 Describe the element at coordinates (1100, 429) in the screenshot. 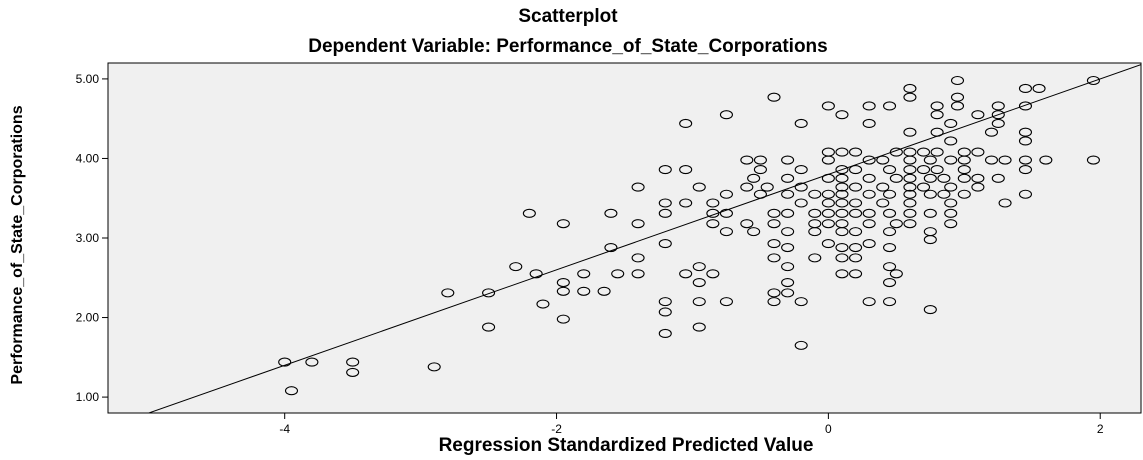

I see `x-tick-label: 2` at that location.